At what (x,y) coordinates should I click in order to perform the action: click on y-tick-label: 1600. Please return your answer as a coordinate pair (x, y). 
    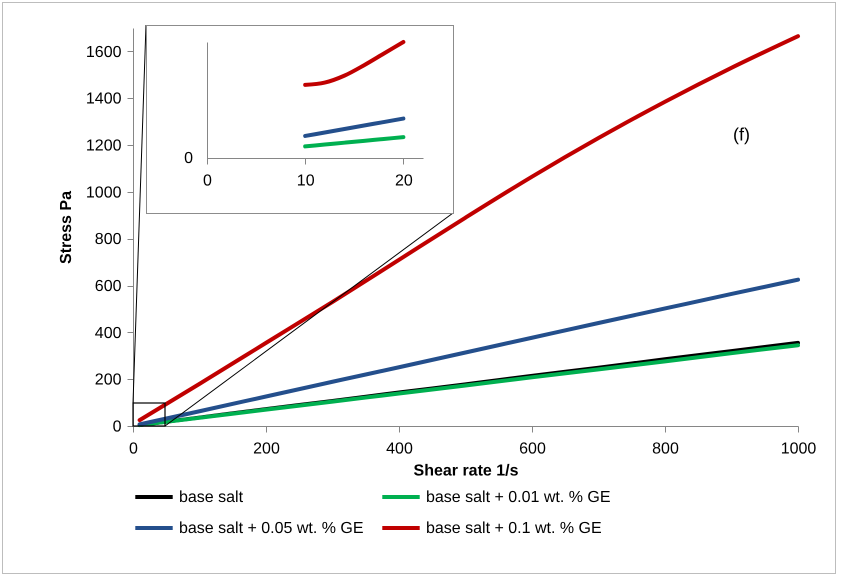
    Looking at the image, I should click on (104, 52).